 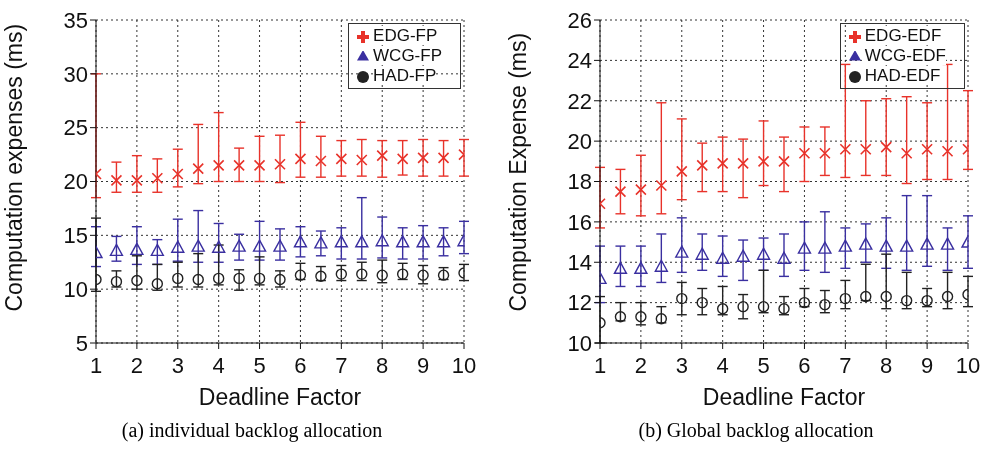 What do you see at coordinates (927, 365) in the screenshot?
I see `x-tick-label: 9` at bounding box center [927, 365].